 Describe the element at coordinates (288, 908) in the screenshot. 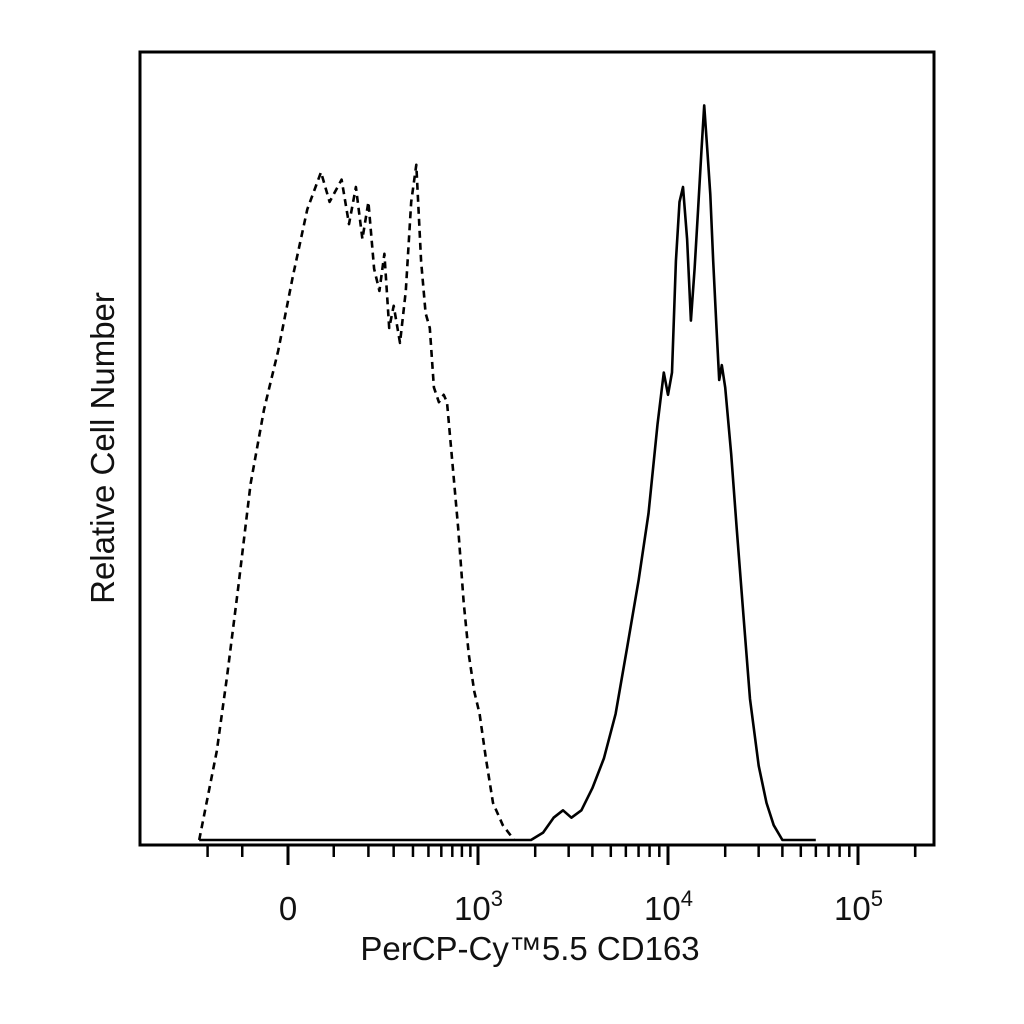

I see `x-tick-label: 0` at that location.